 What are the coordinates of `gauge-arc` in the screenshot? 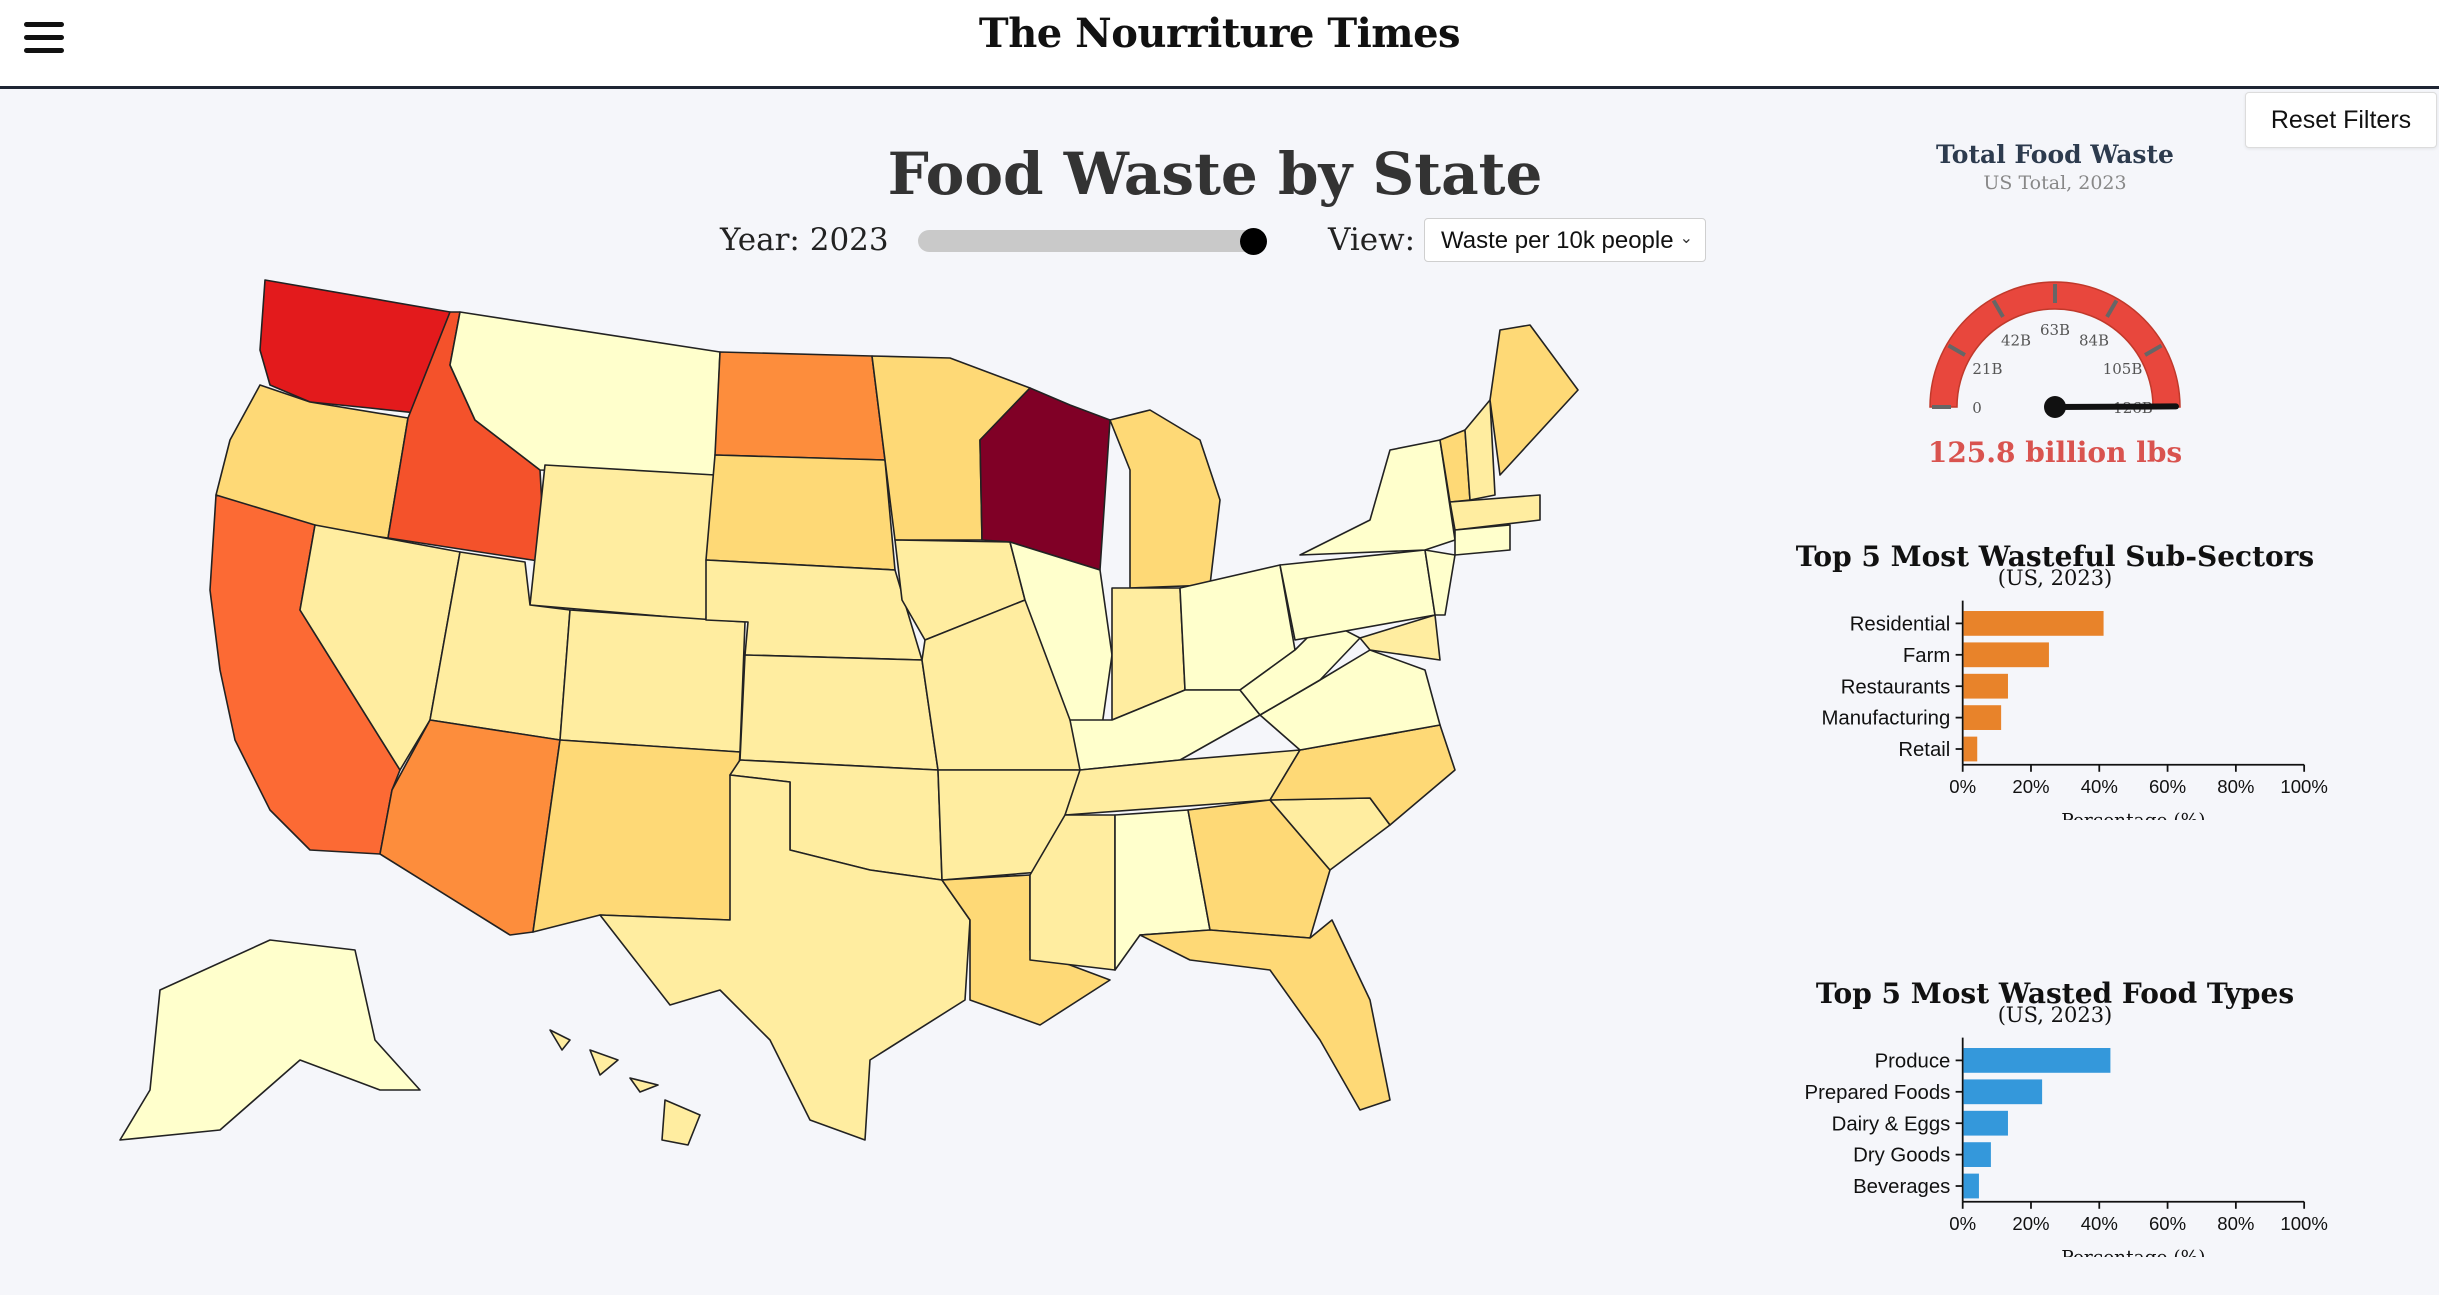 It's located at (2055, 344).